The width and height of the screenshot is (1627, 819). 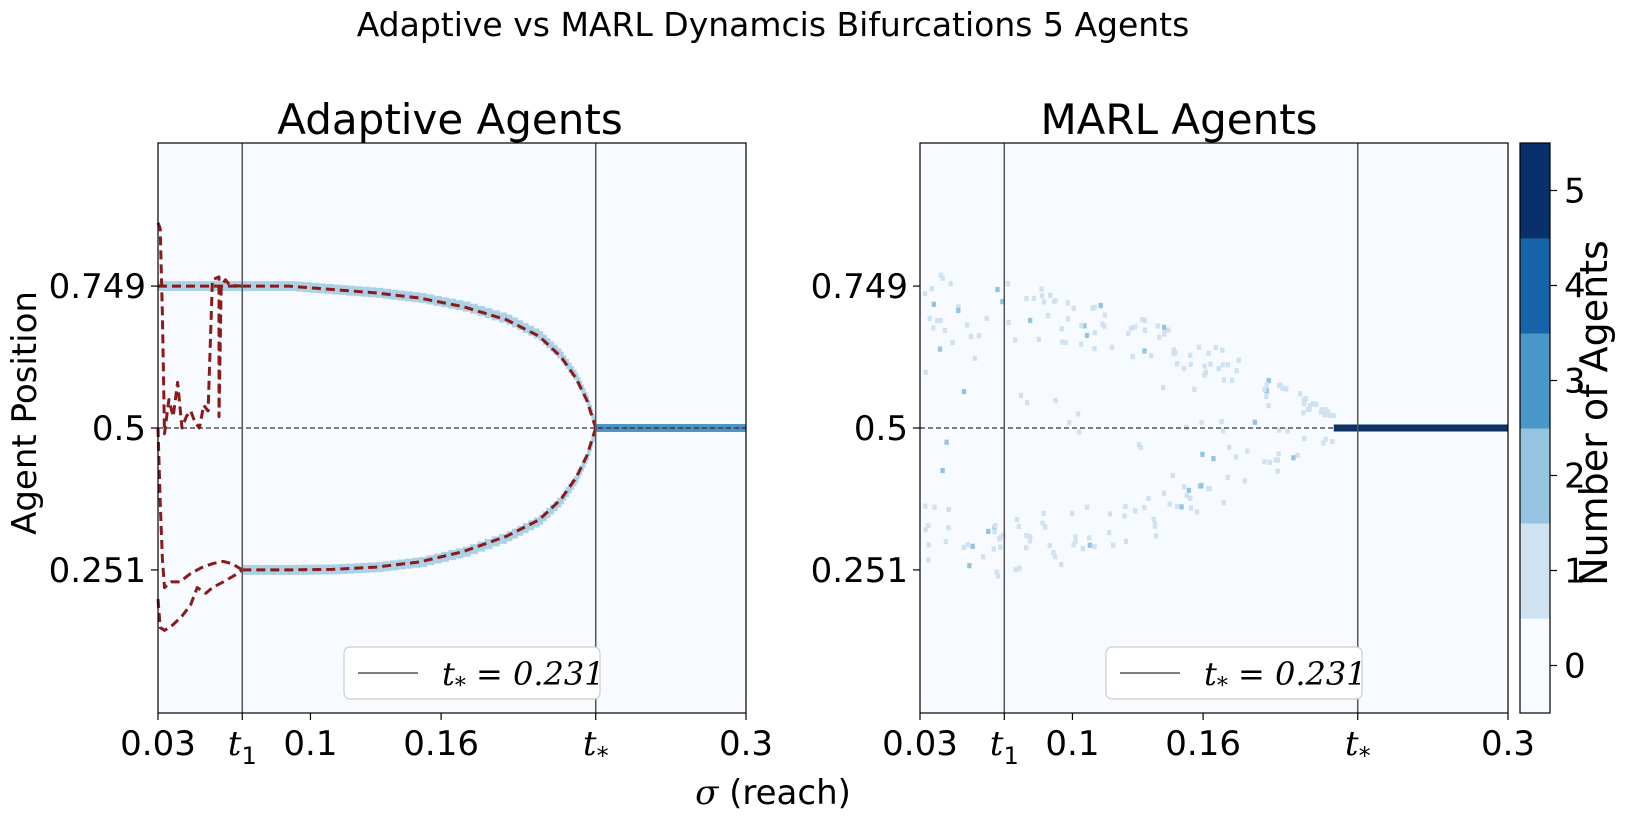 I want to click on y-tick-label: 0.749, so click(x=97, y=287).